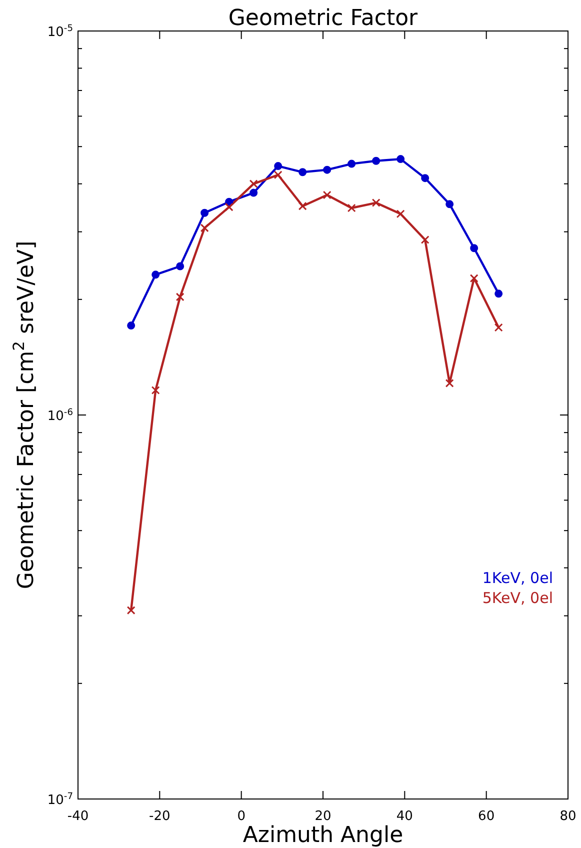 This screenshot has width=581, height=848. I want to click on x-tick-label: -40, so click(78, 816).